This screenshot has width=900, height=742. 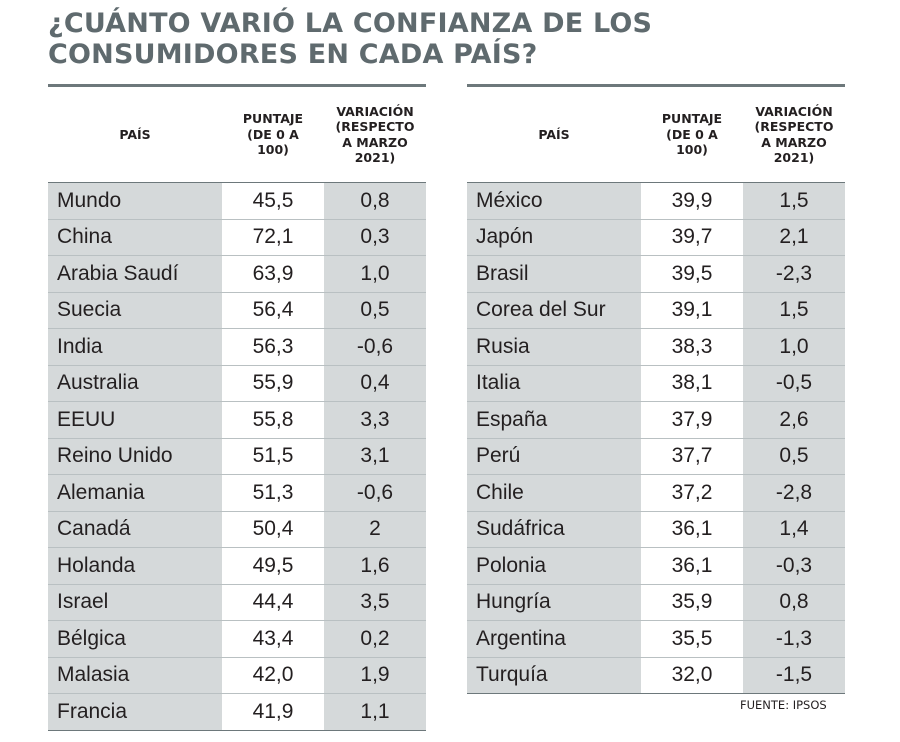 What do you see at coordinates (554, 456) in the screenshot?
I see `country-cell: Perú` at bounding box center [554, 456].